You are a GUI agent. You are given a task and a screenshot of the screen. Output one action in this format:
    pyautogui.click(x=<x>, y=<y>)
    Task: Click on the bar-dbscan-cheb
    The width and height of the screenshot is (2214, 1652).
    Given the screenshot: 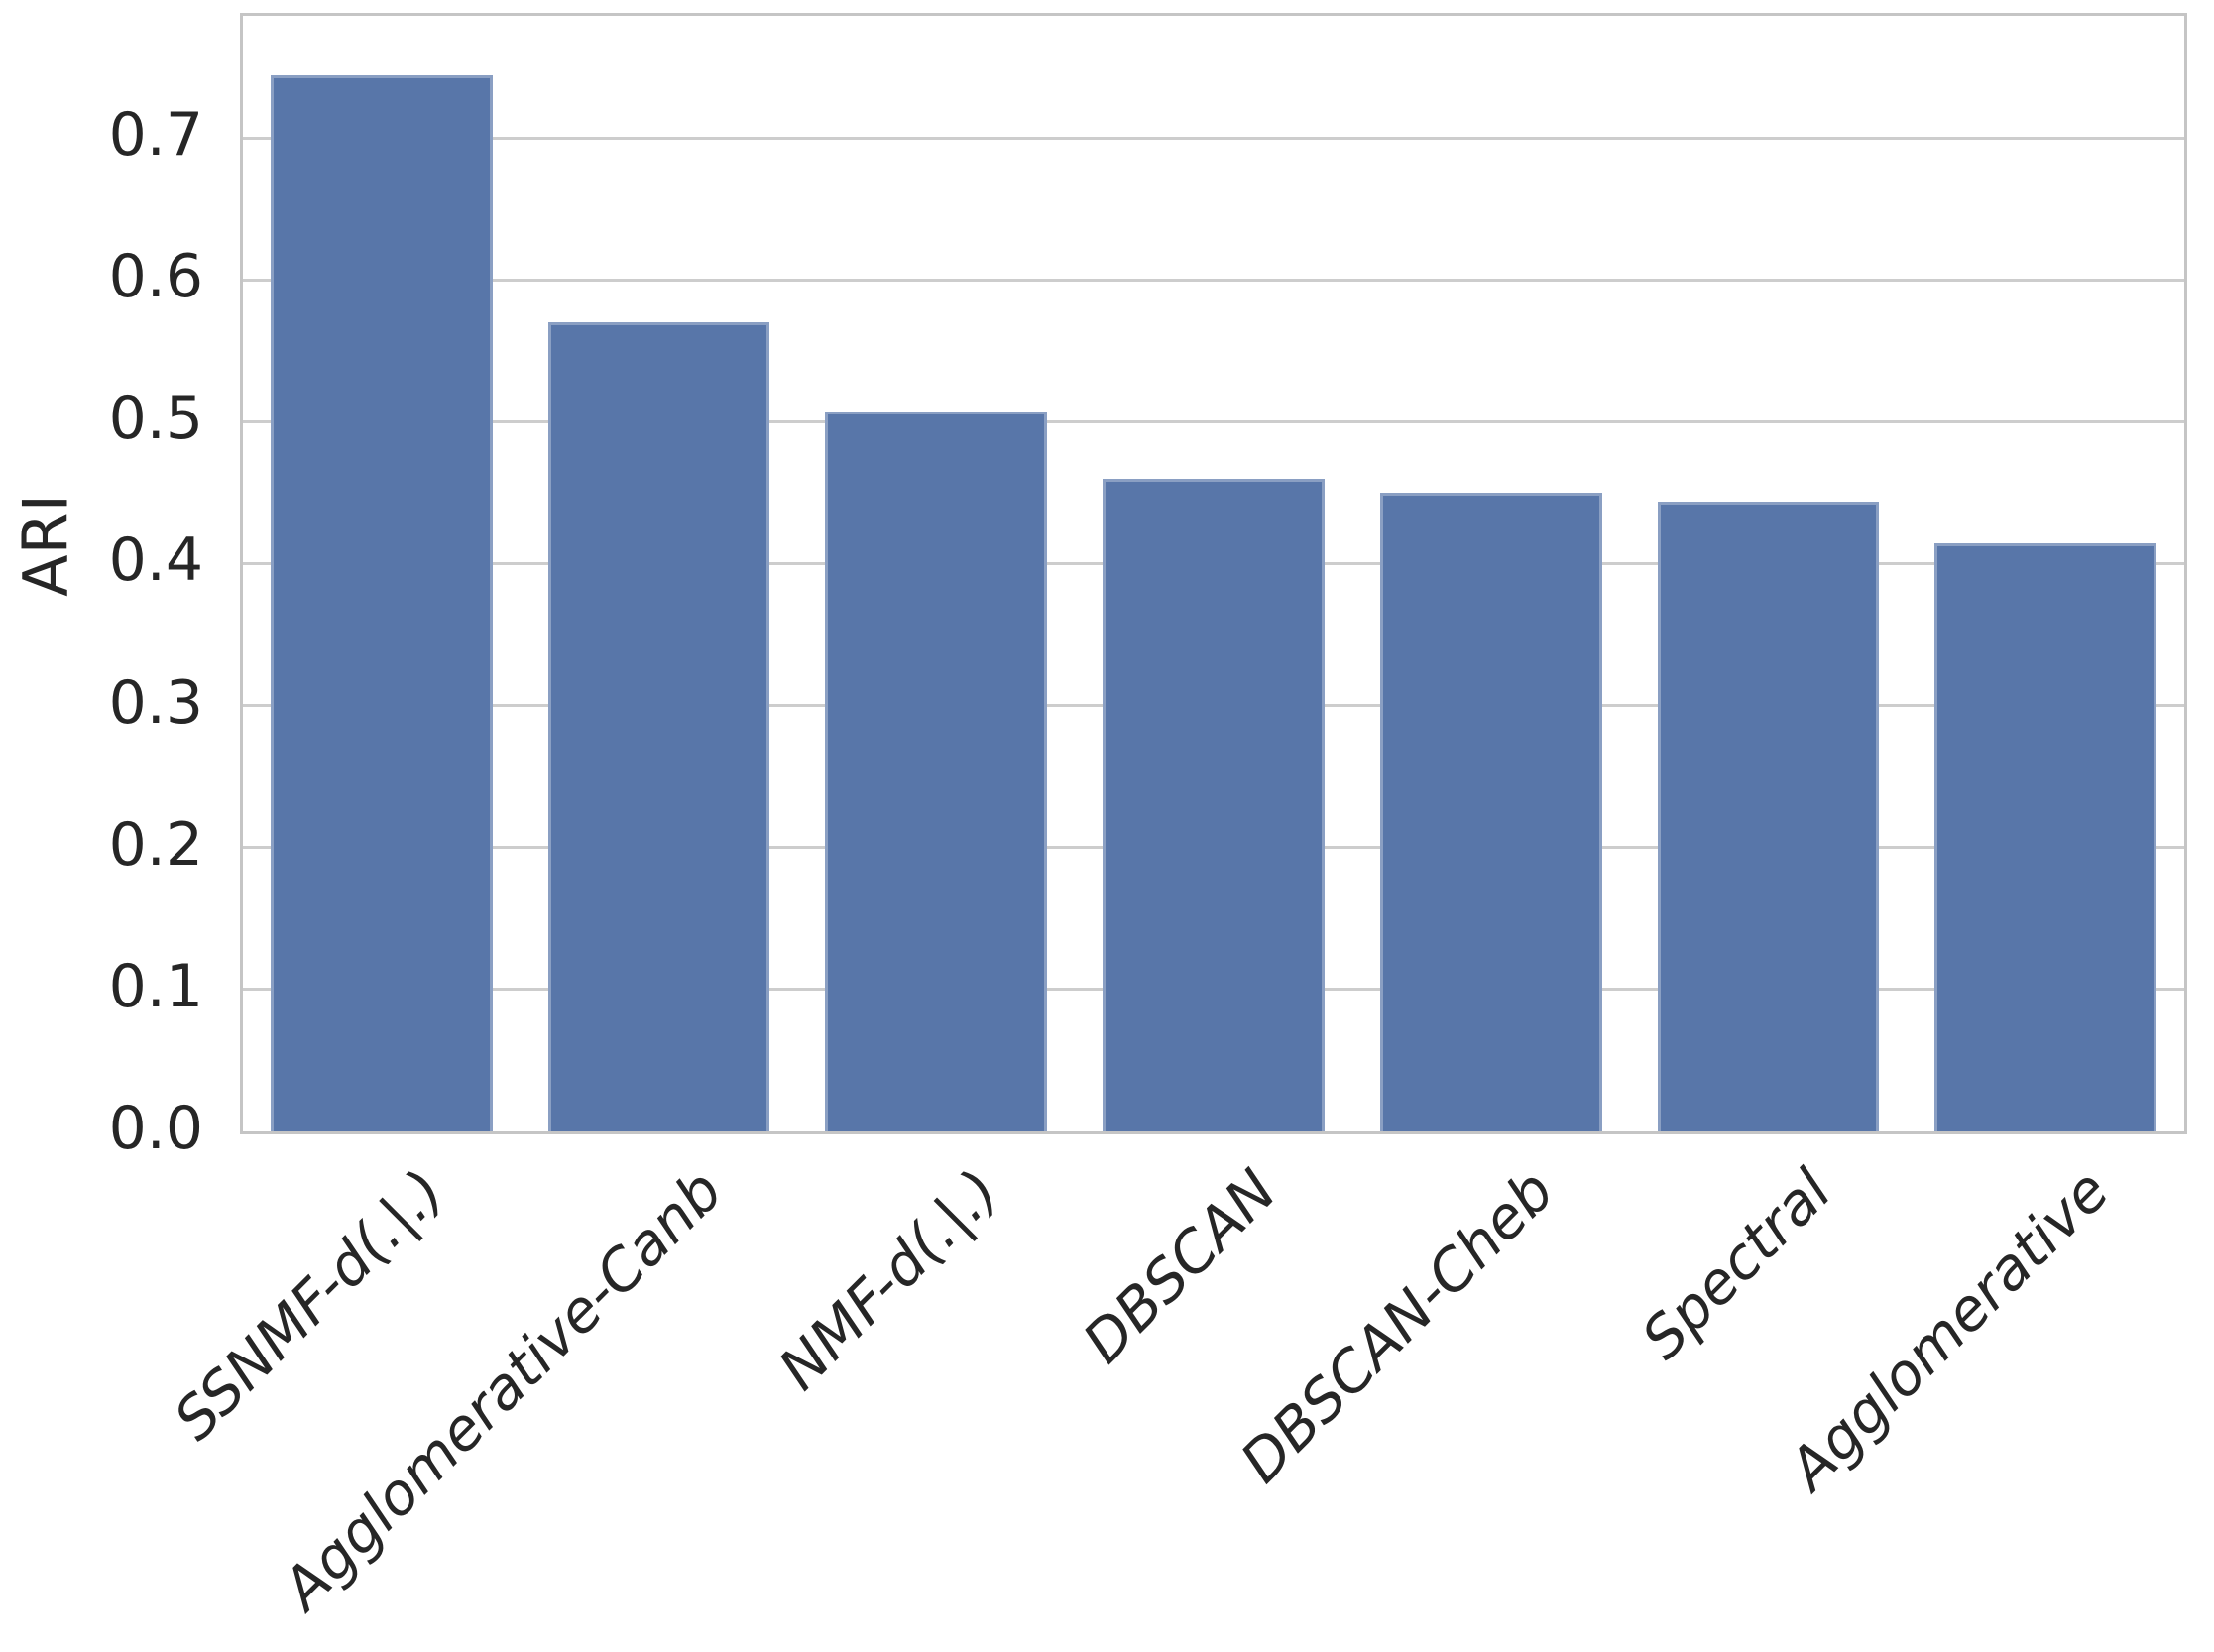 What is the action you would take?
    pyautogui.click(x=1491, y=811)
    